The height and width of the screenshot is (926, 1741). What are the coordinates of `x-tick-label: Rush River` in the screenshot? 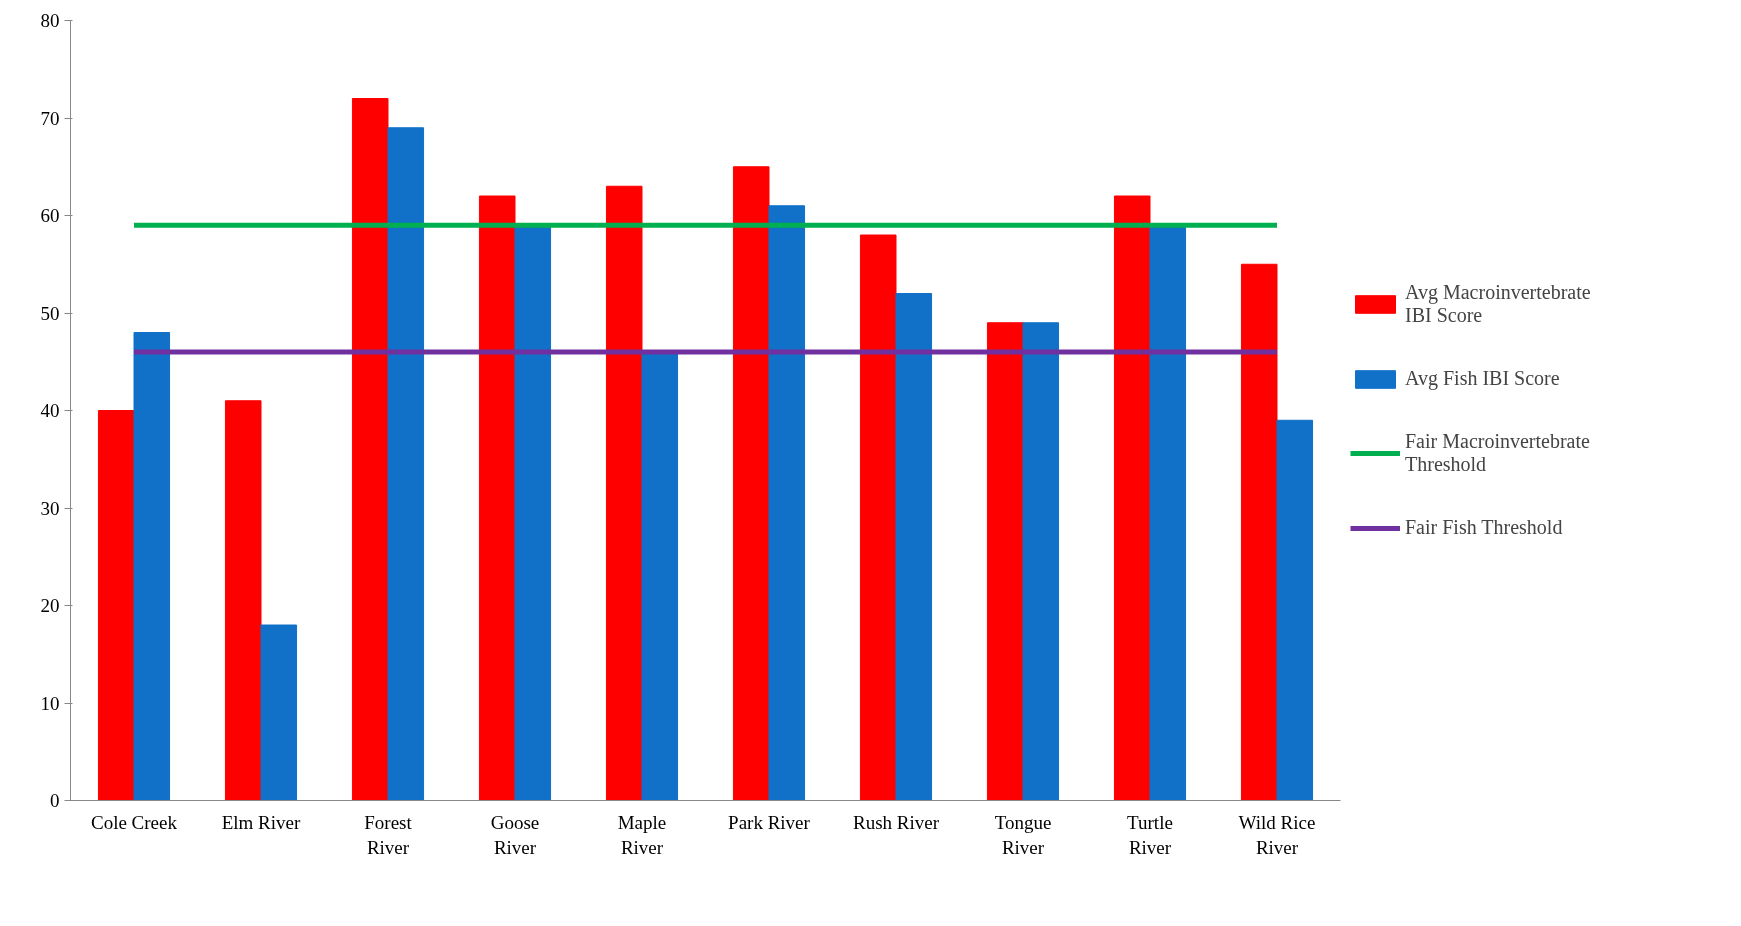 It's located at (896, 822).